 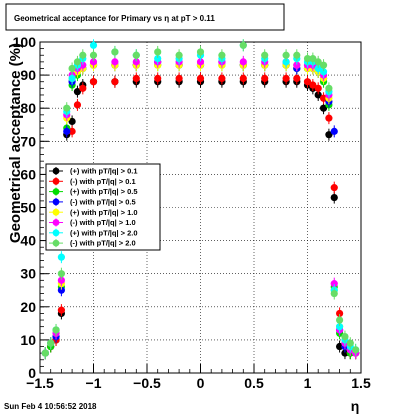 I want to click on y-tick-label: 80, so click(x=28, y=108).